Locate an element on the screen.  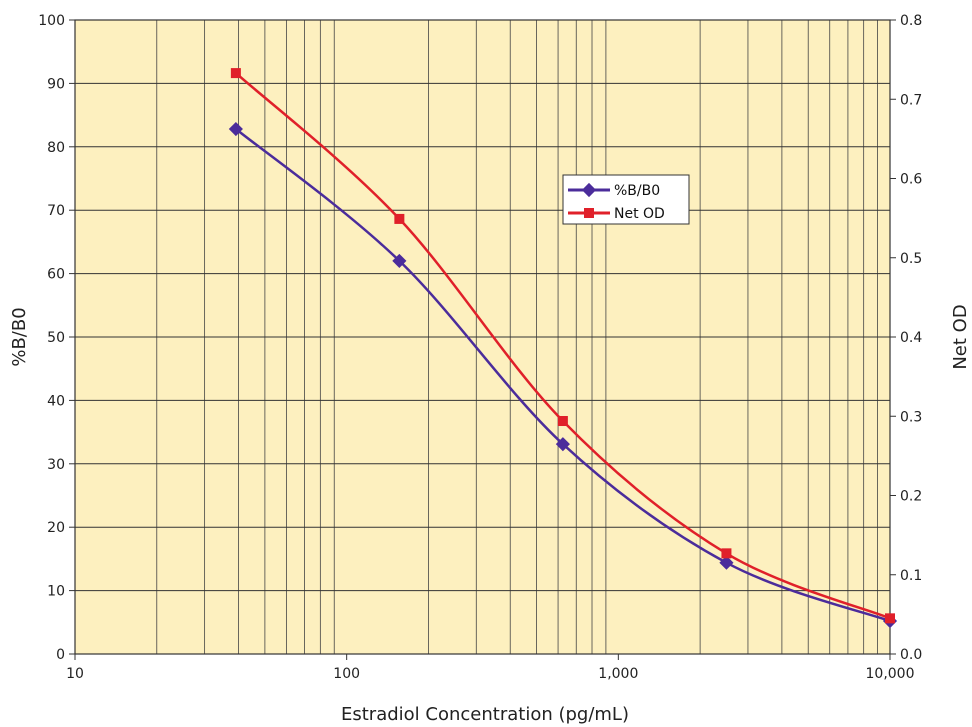
right-axis-ticks: 0.0 0.1 0.2 0.3 0.4 0.5 0.6 0.7 0.8 is located at coordinates (906, 338).